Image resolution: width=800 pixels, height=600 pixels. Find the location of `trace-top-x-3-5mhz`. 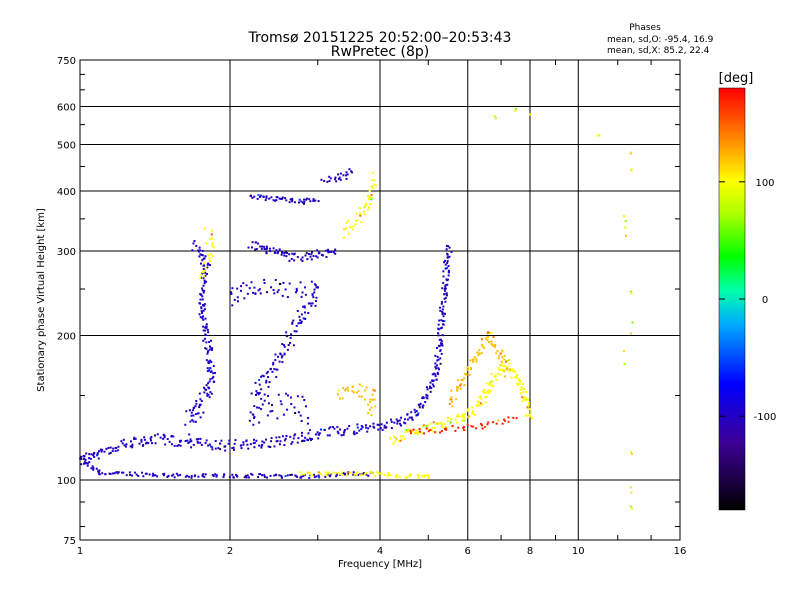

trace-top-x-3-5mhz is located at coordinates (360, 205).